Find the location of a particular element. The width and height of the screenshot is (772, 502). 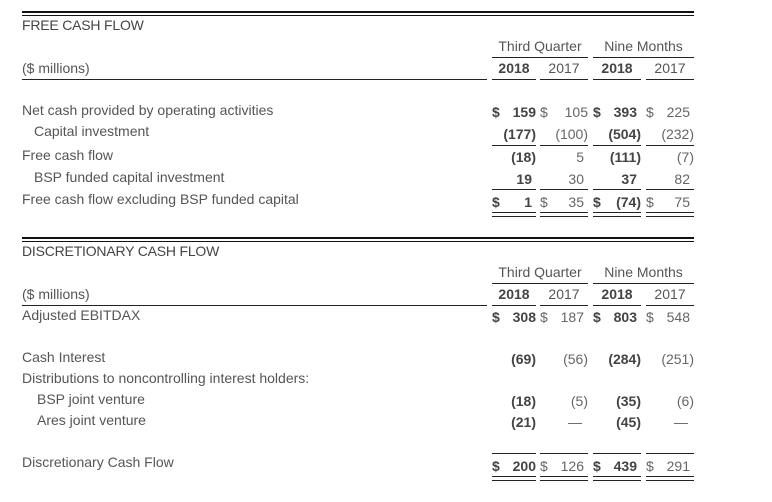

value-cell: 82 is located at coordinates (682, 179).